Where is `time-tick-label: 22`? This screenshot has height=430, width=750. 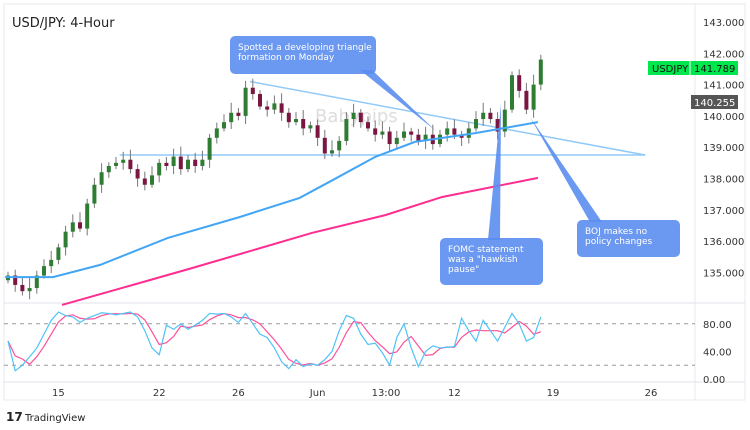
time-tick-label: 22 is located at coordinates (159, 393).